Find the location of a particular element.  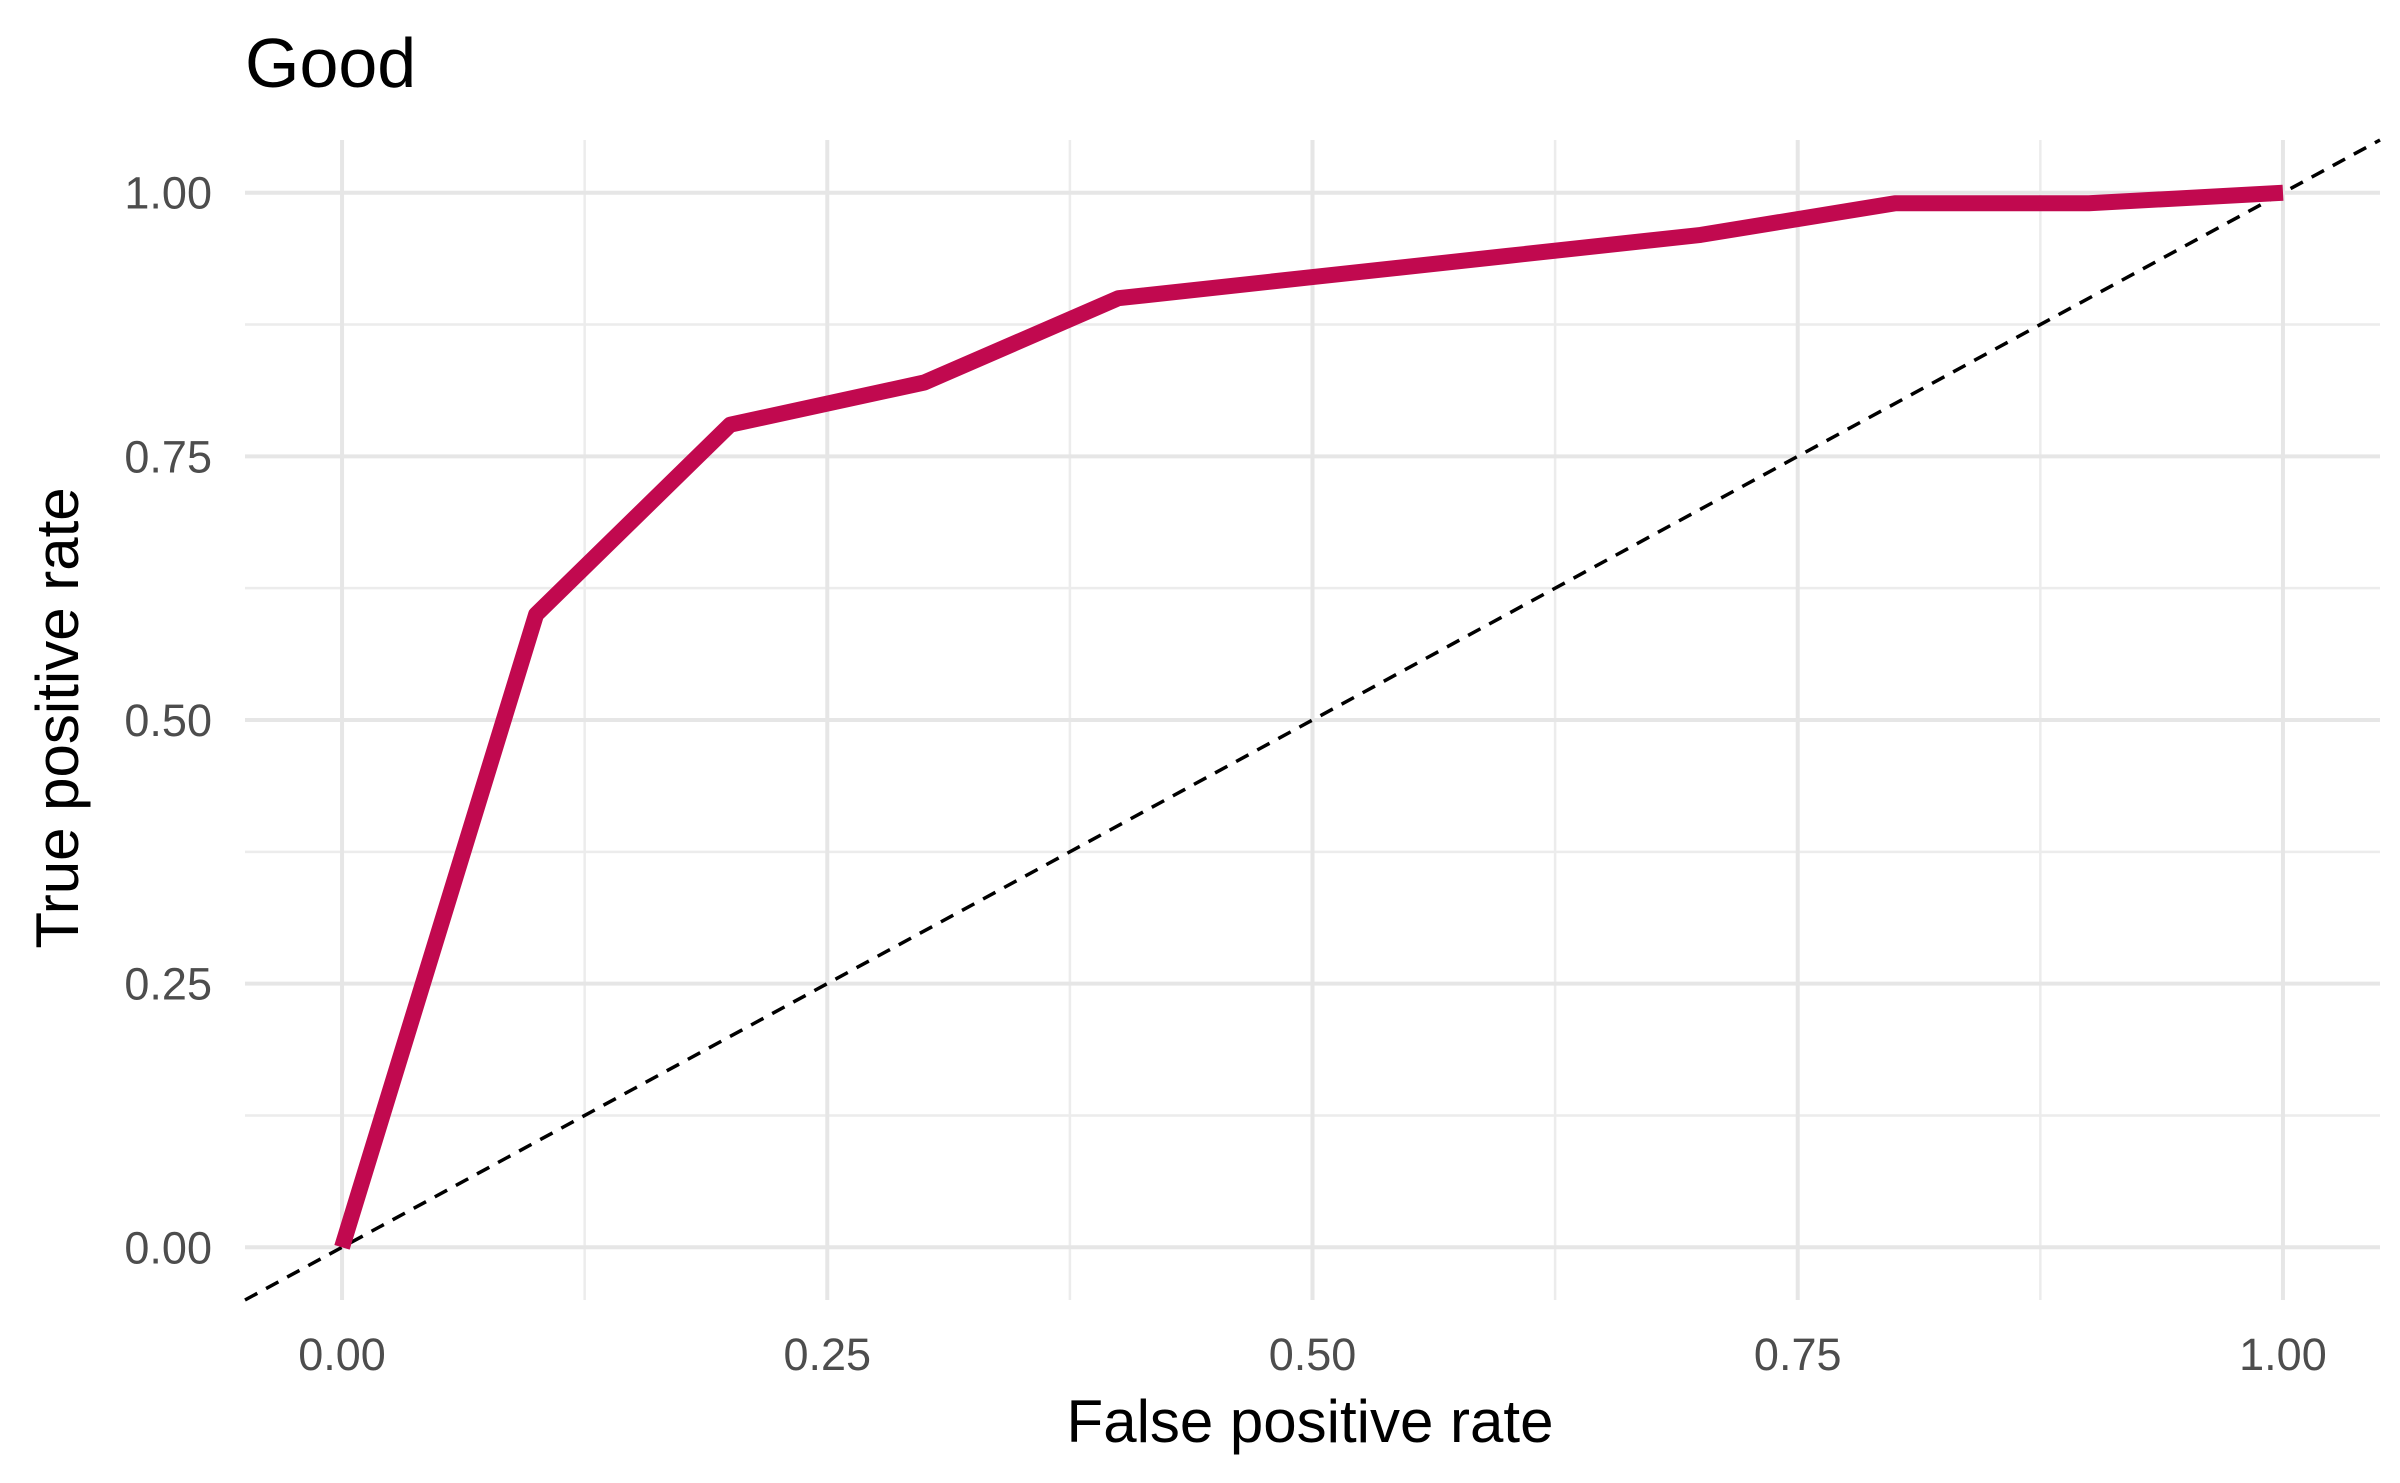

x-axis-ticks: 0.00 0.25 0.50 0.75 1.00 is located at coordinates (1312, 1354).